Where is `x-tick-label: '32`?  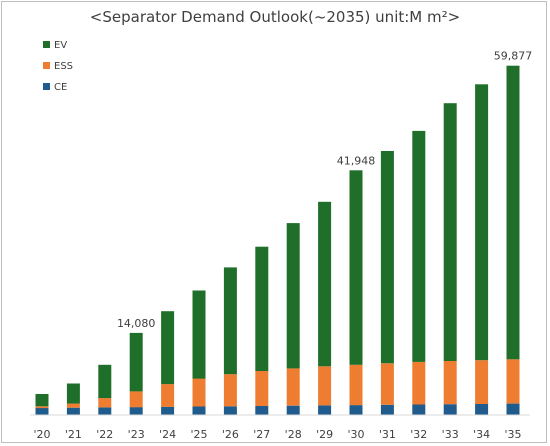 x-tick-label: '32 is located at coordinates (418, 434).